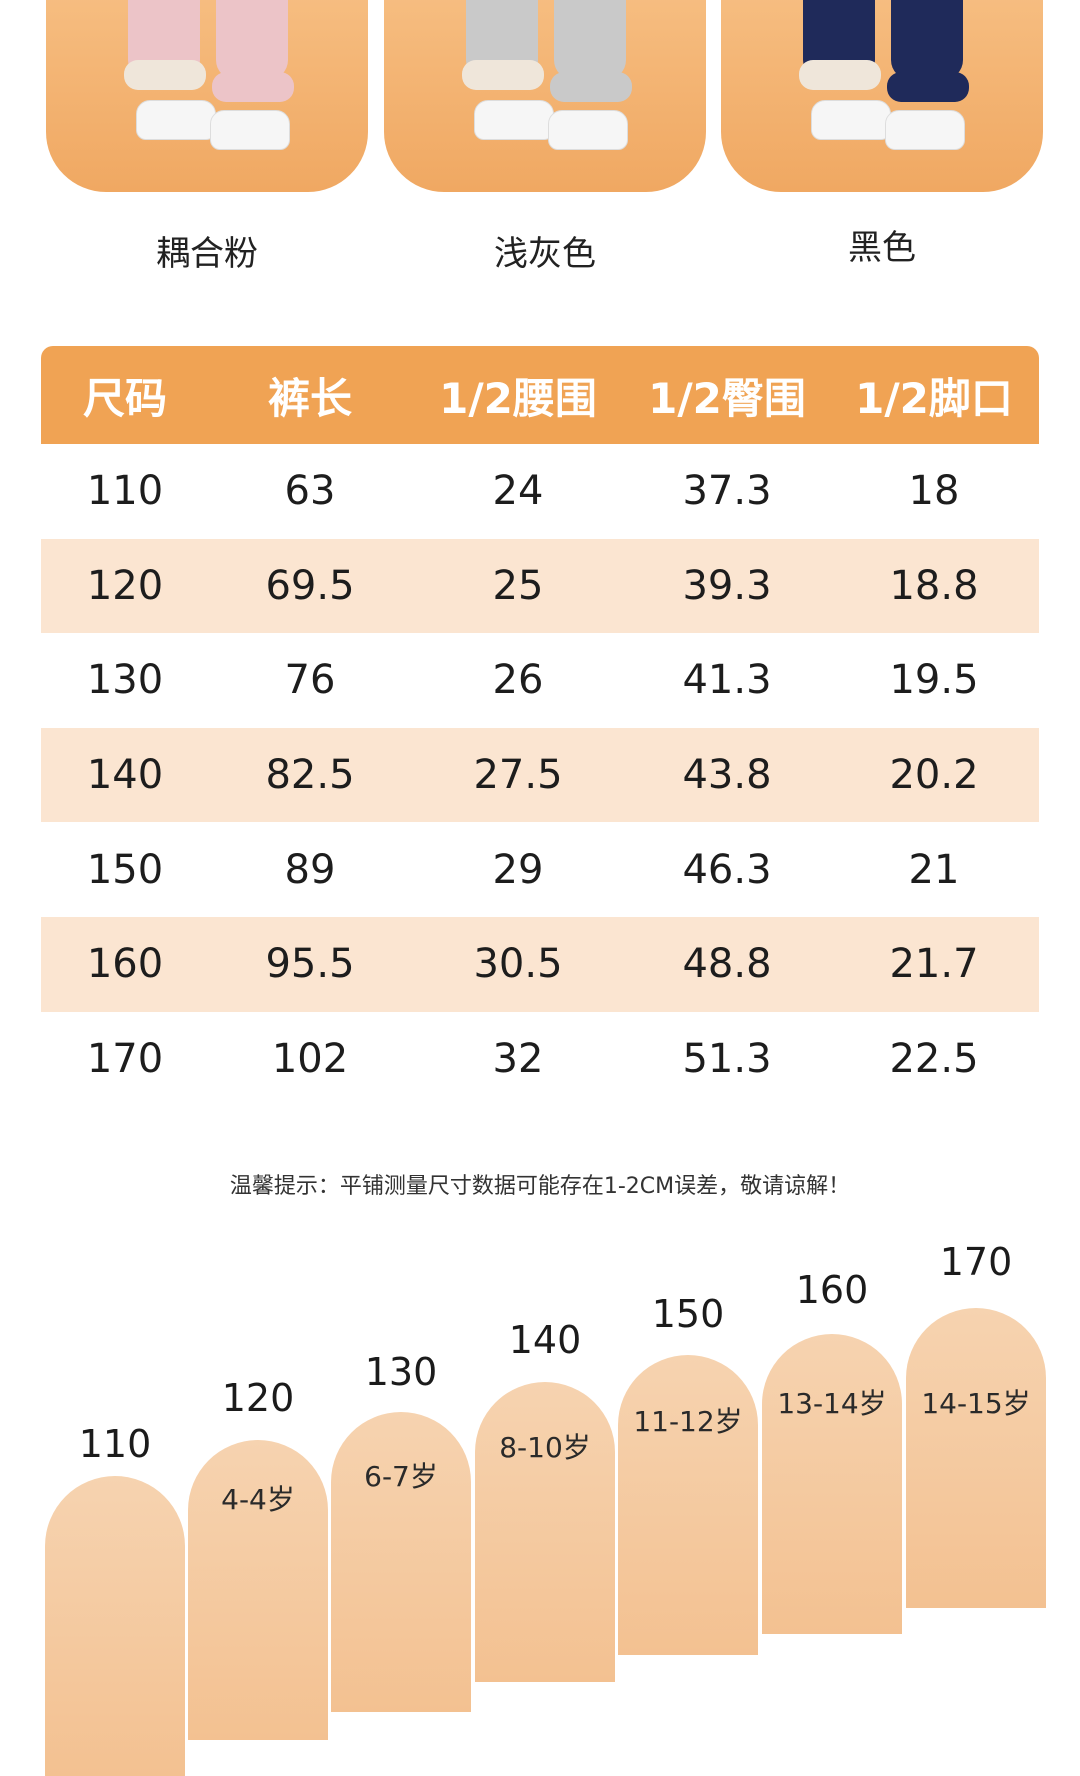  Describe the element at coordinates (934, 680) in the screenshot. I see `cell-hem: 19.5` at that location.